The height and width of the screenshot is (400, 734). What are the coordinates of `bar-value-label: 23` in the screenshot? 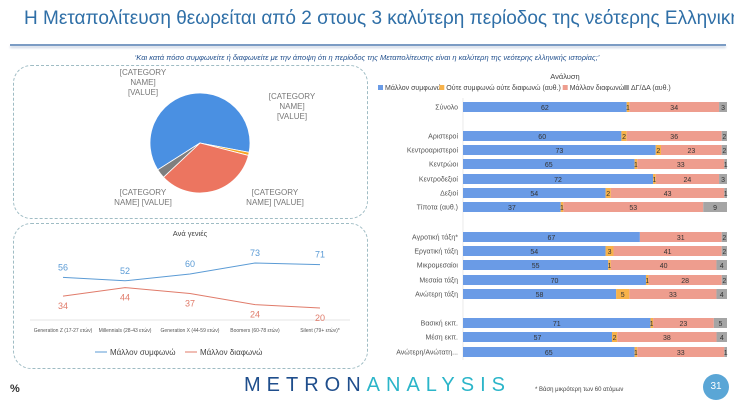 It's located at (691, 151).